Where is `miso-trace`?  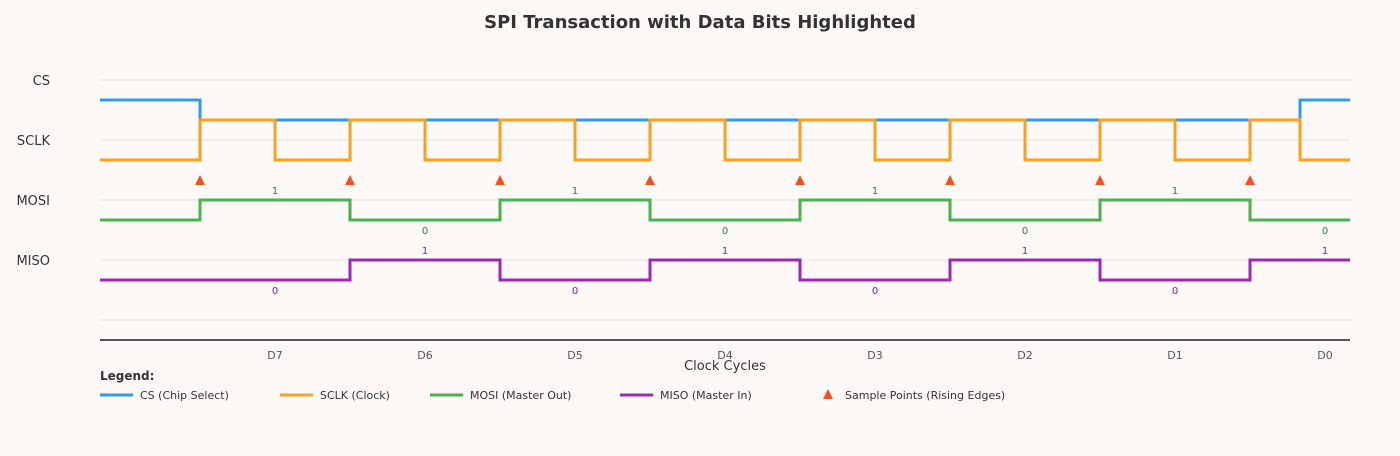
miso-trace is located at coordinates (725, 270).